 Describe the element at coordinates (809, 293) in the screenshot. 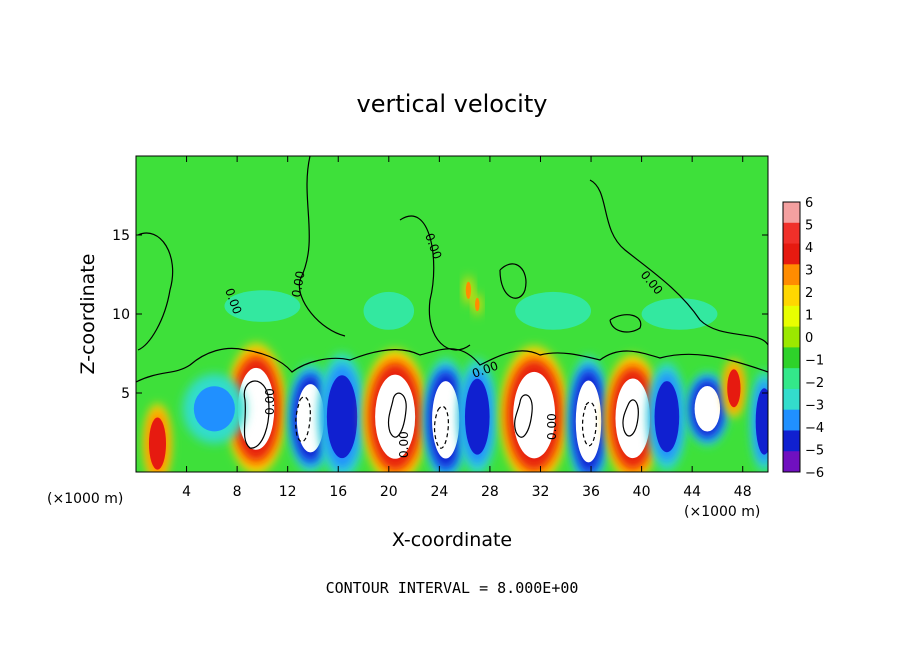

I see `colorbar-tick-label: 2` at that location.